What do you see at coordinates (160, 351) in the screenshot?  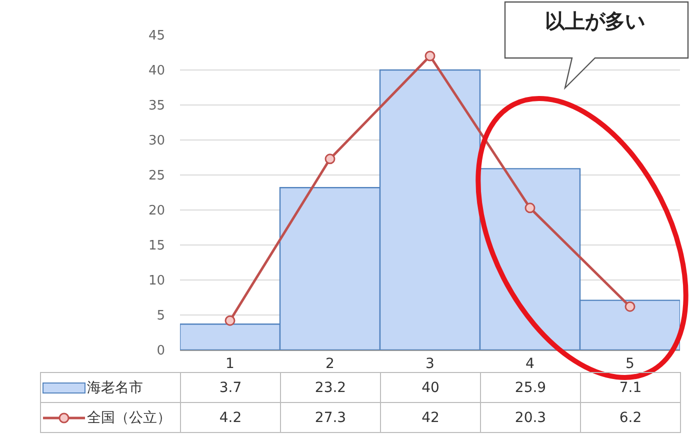 I see `y-tick-label: 0` at bounding box center [160, 351].